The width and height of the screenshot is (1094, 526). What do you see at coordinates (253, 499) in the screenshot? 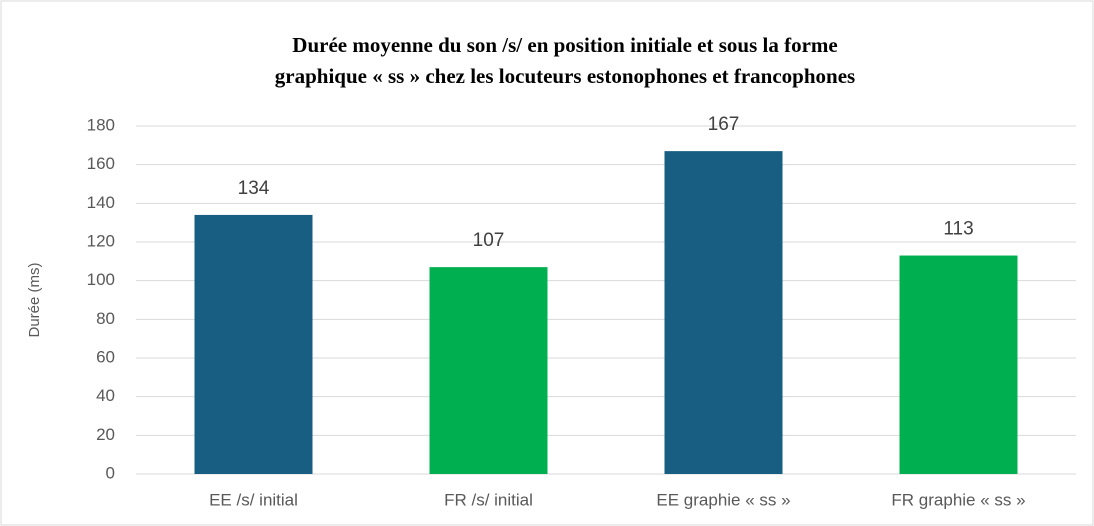
I see `x-tick-label: EE /s/ initial` at bounding box center [253, 499].